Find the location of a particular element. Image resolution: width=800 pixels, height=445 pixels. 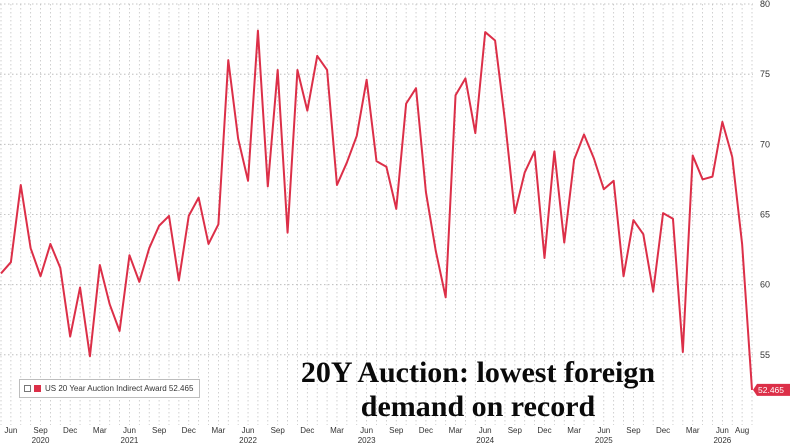

annotation-line-2: demand on record is located at coordinates (478, 406).